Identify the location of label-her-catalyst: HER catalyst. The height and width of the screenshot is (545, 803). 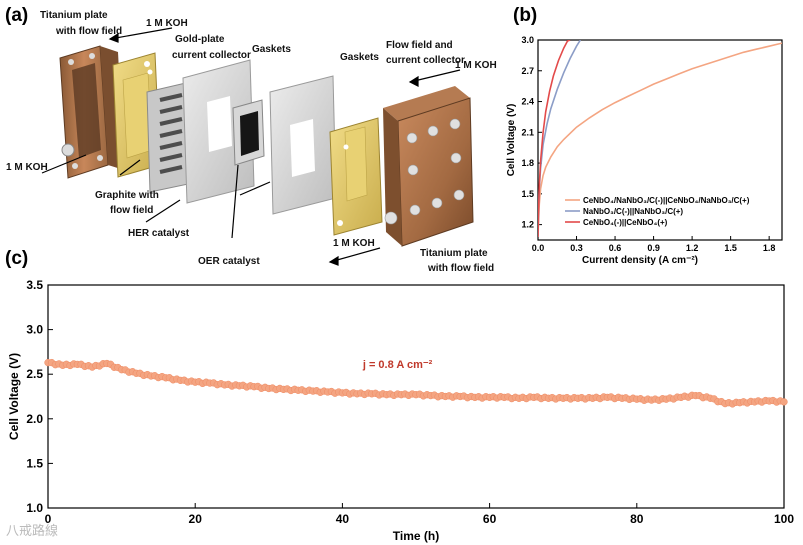
(159, 233).